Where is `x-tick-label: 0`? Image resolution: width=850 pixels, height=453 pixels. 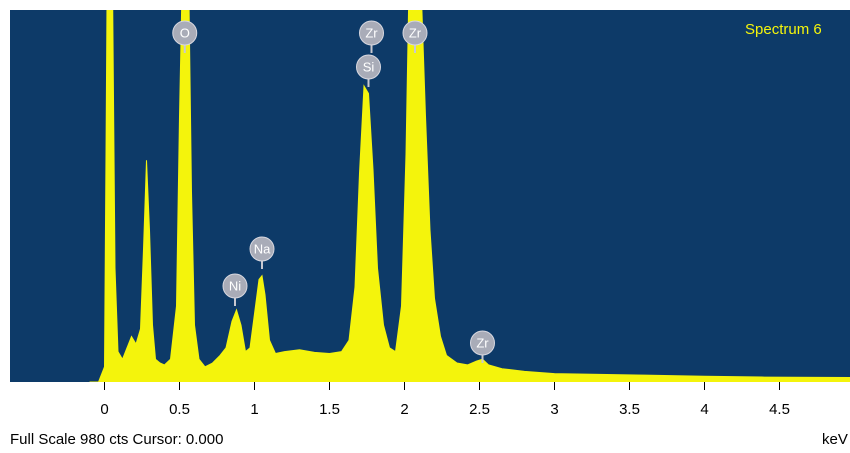
x-tick-label: 0 is located at coordinates (104, 409).